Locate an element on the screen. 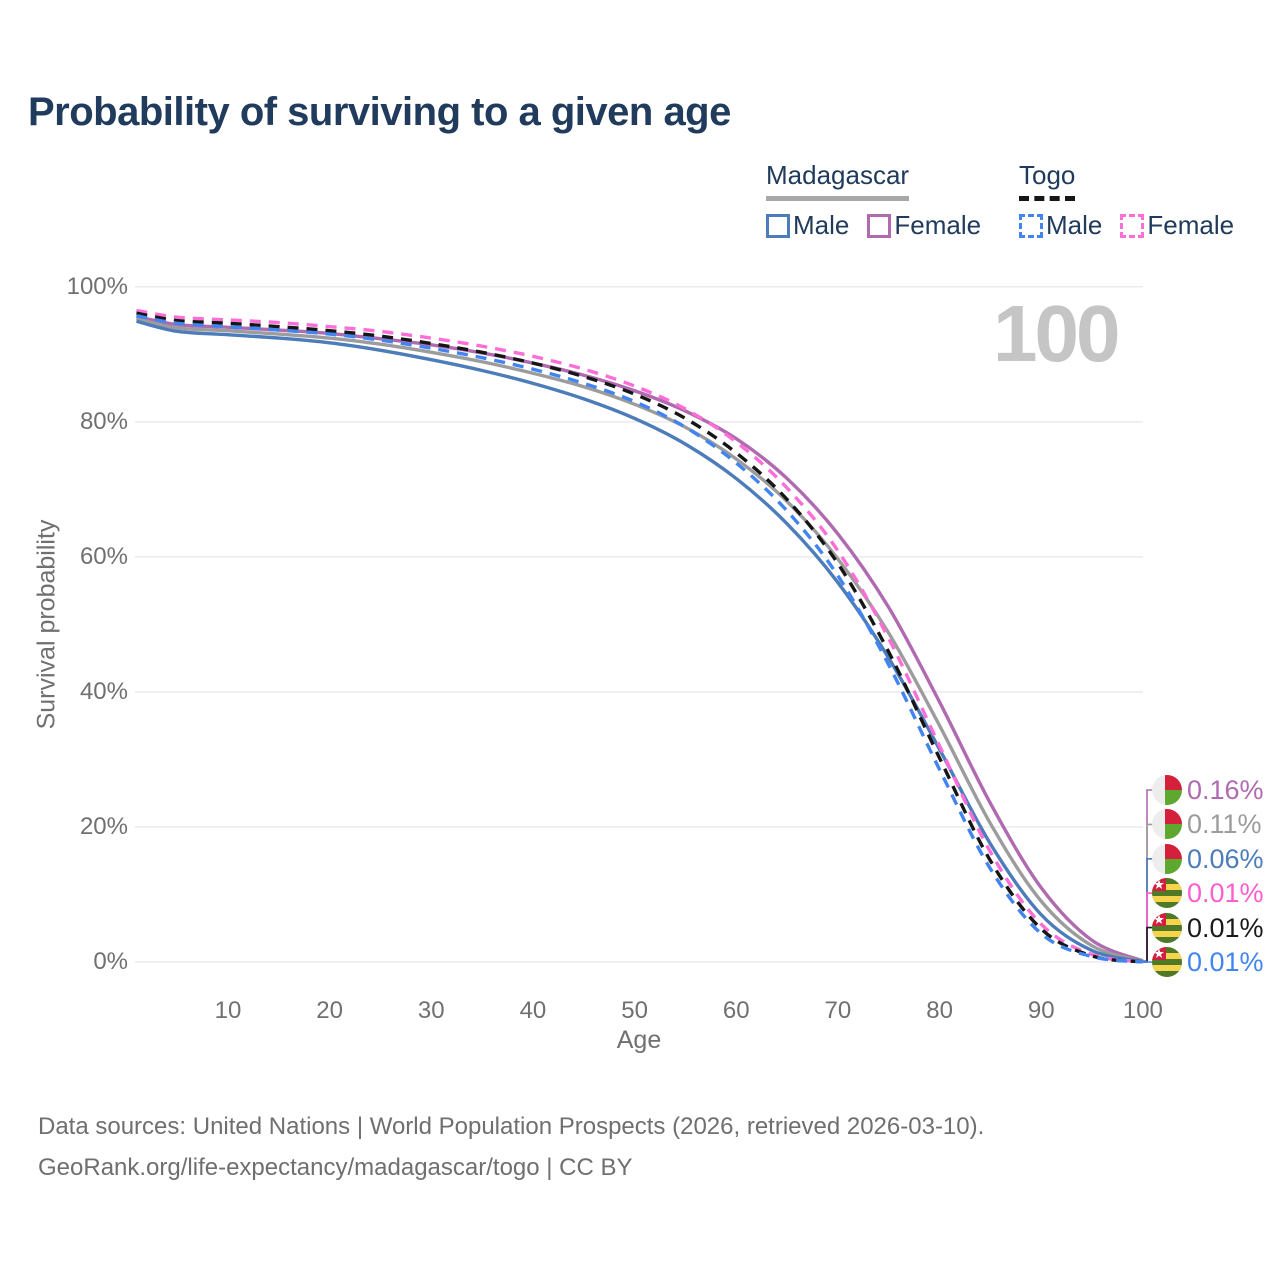 The image size is (1280, 1280). end-label-value: 0.11% is located at coordinates (1224, 824).